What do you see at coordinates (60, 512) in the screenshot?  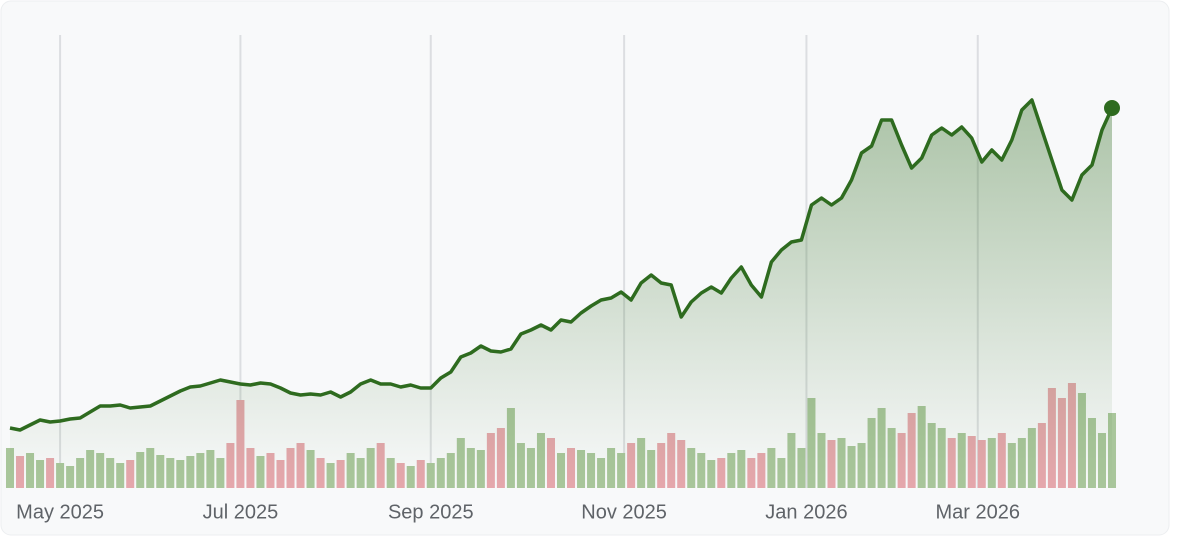 I see `x-tick-label: May 2025` at bounding box center [60, 512].